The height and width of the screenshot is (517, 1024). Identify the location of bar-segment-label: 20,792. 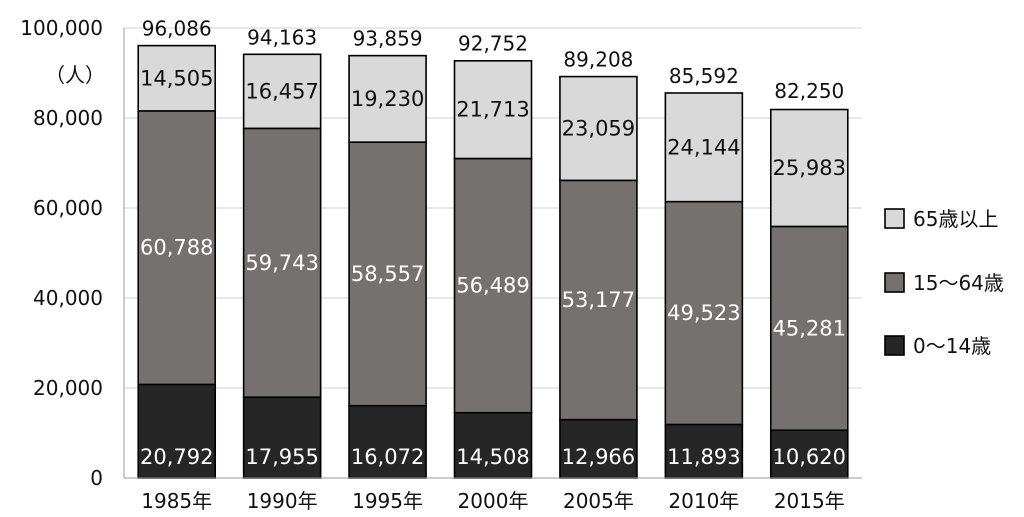
(176, 457).